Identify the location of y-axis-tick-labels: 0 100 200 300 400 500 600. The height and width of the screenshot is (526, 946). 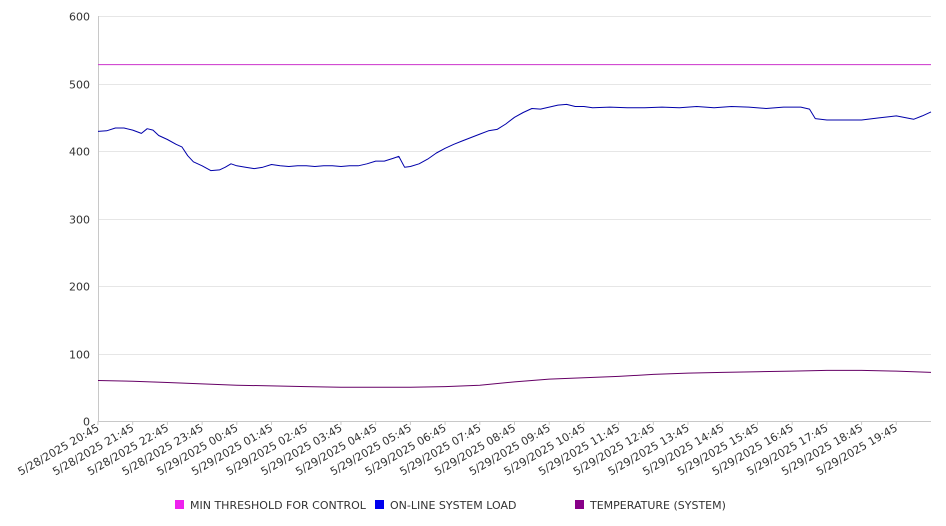
(79, 220).